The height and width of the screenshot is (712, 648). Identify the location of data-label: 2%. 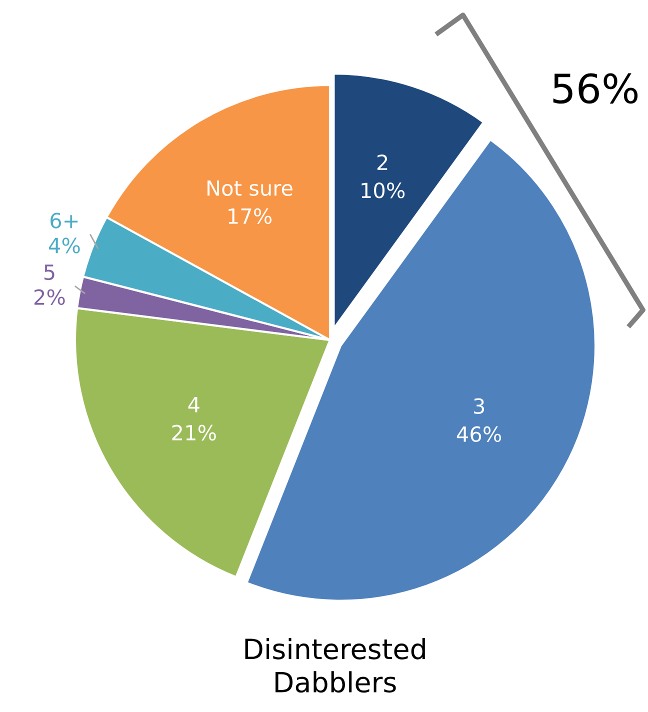
(49, 297).